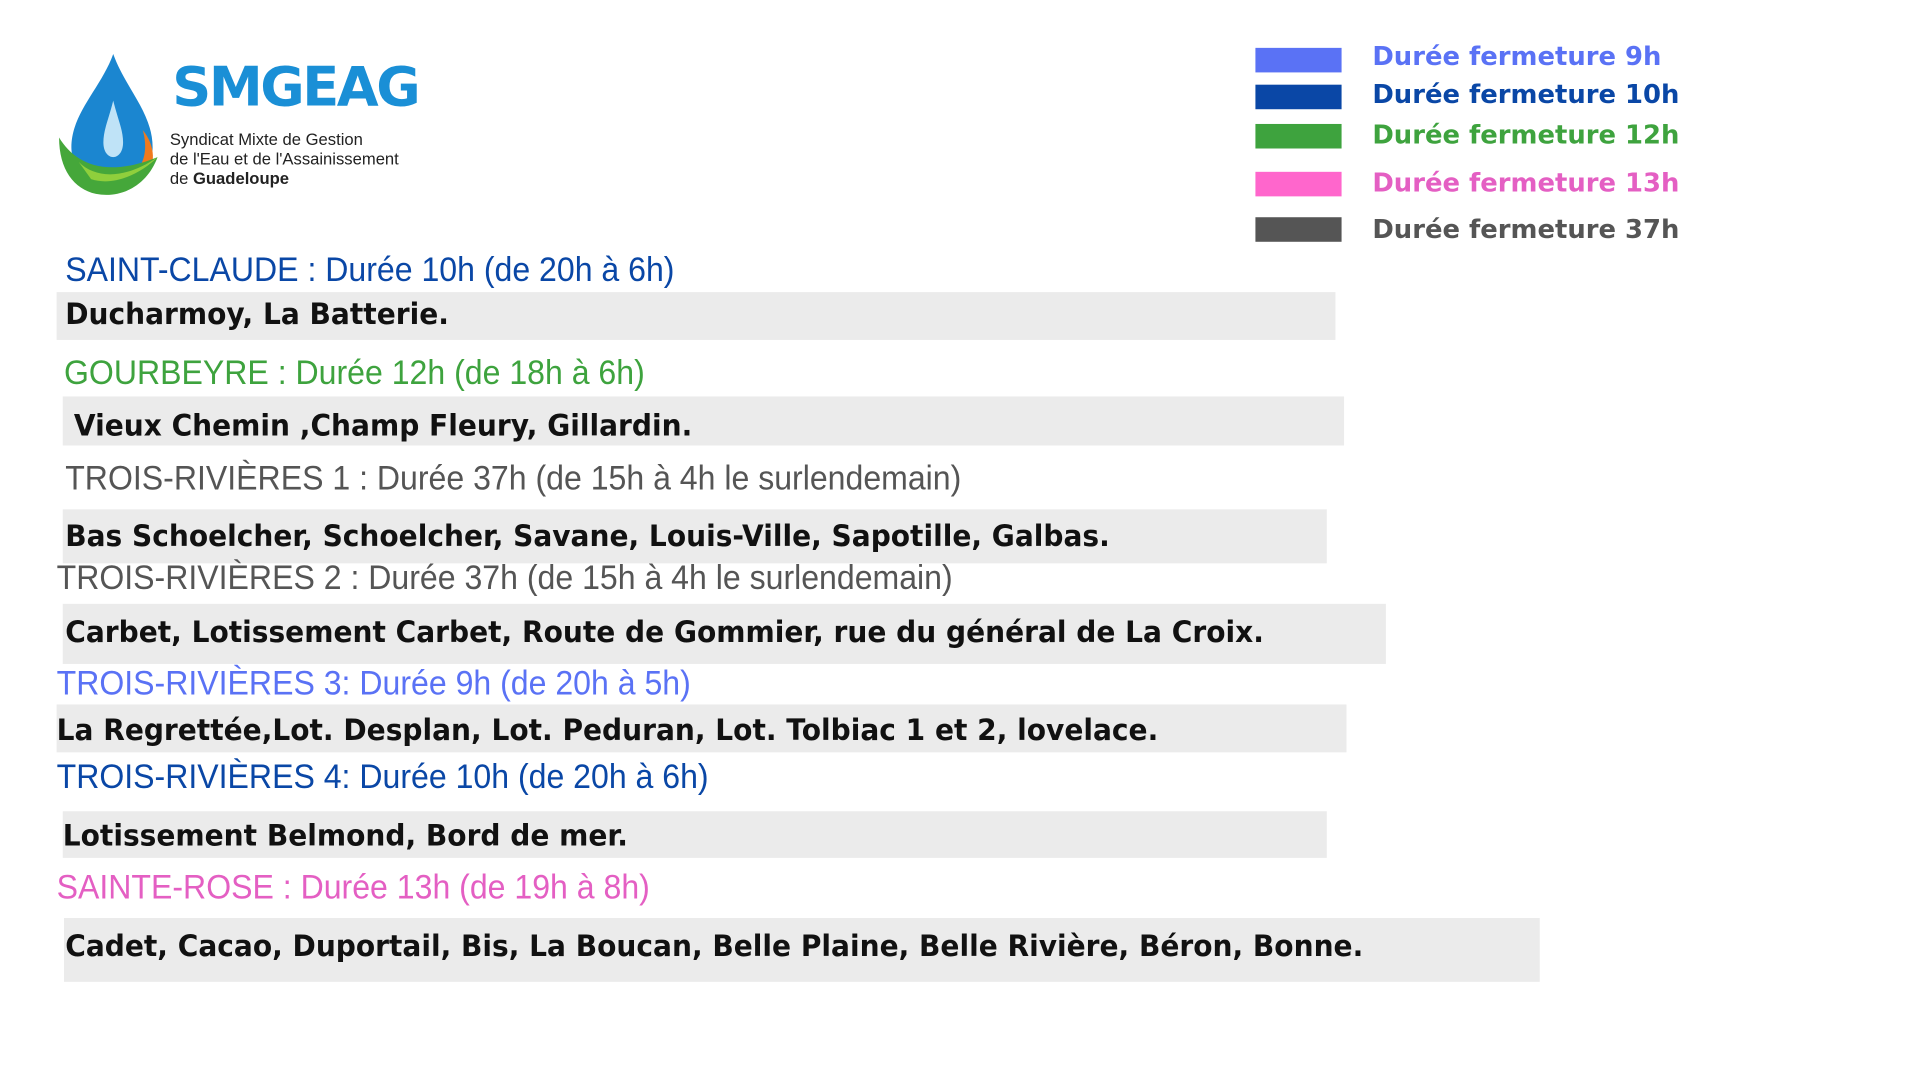 The width and height of the screenshot is (1920, 1080). What do you see at coordinates (1526, 135) in the screenshot?
I see `legend-label-12h: Durée fermeture 12h` at bounding box center [1526, 135].